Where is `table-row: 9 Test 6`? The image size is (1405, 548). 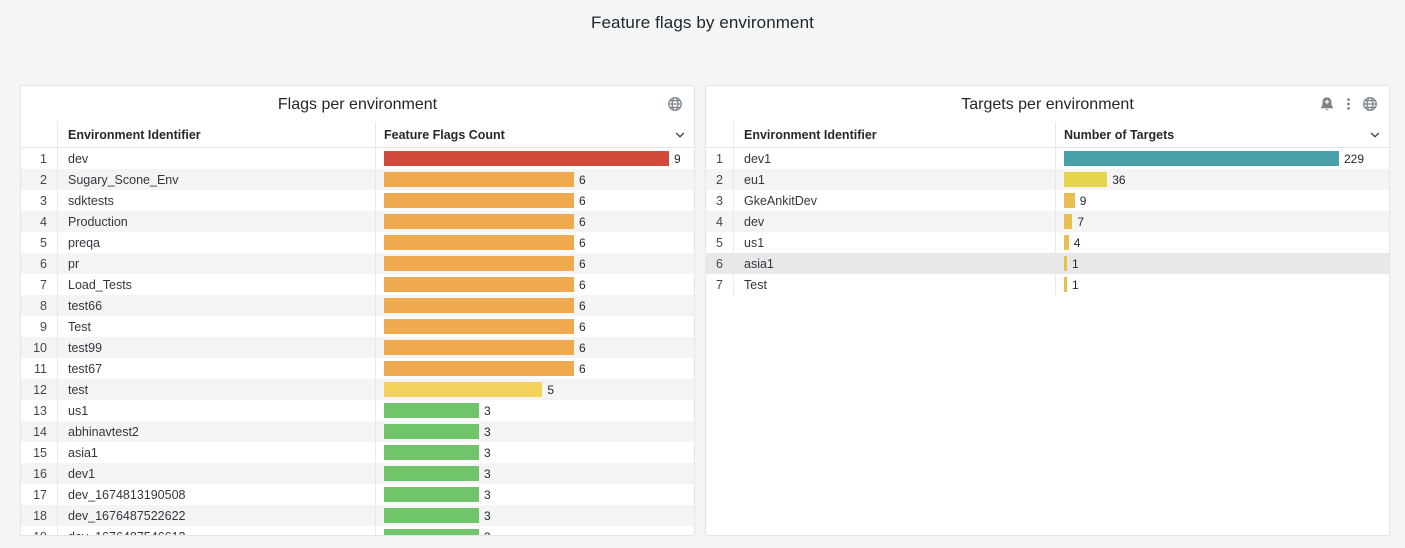 table-row: 9 Test 6 is located at coordinates (357, 326).